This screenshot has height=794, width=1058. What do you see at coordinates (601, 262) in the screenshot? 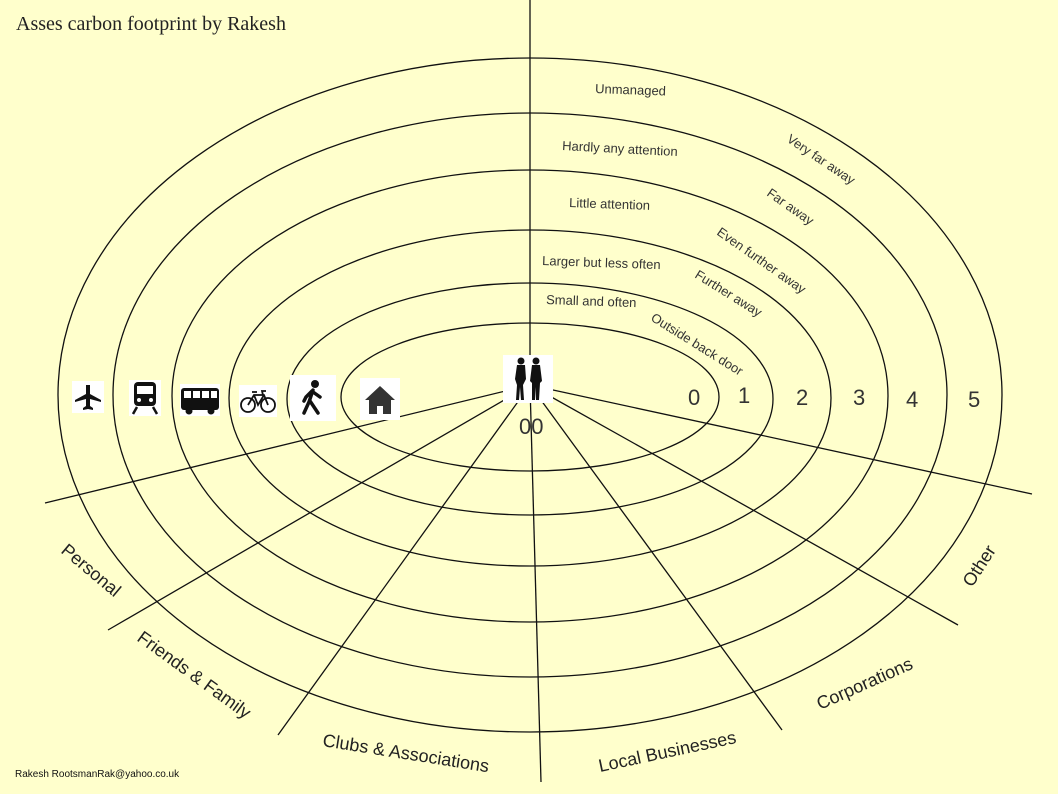
I see `attention-label: Larger but less often` at bounding box center [601, 262].